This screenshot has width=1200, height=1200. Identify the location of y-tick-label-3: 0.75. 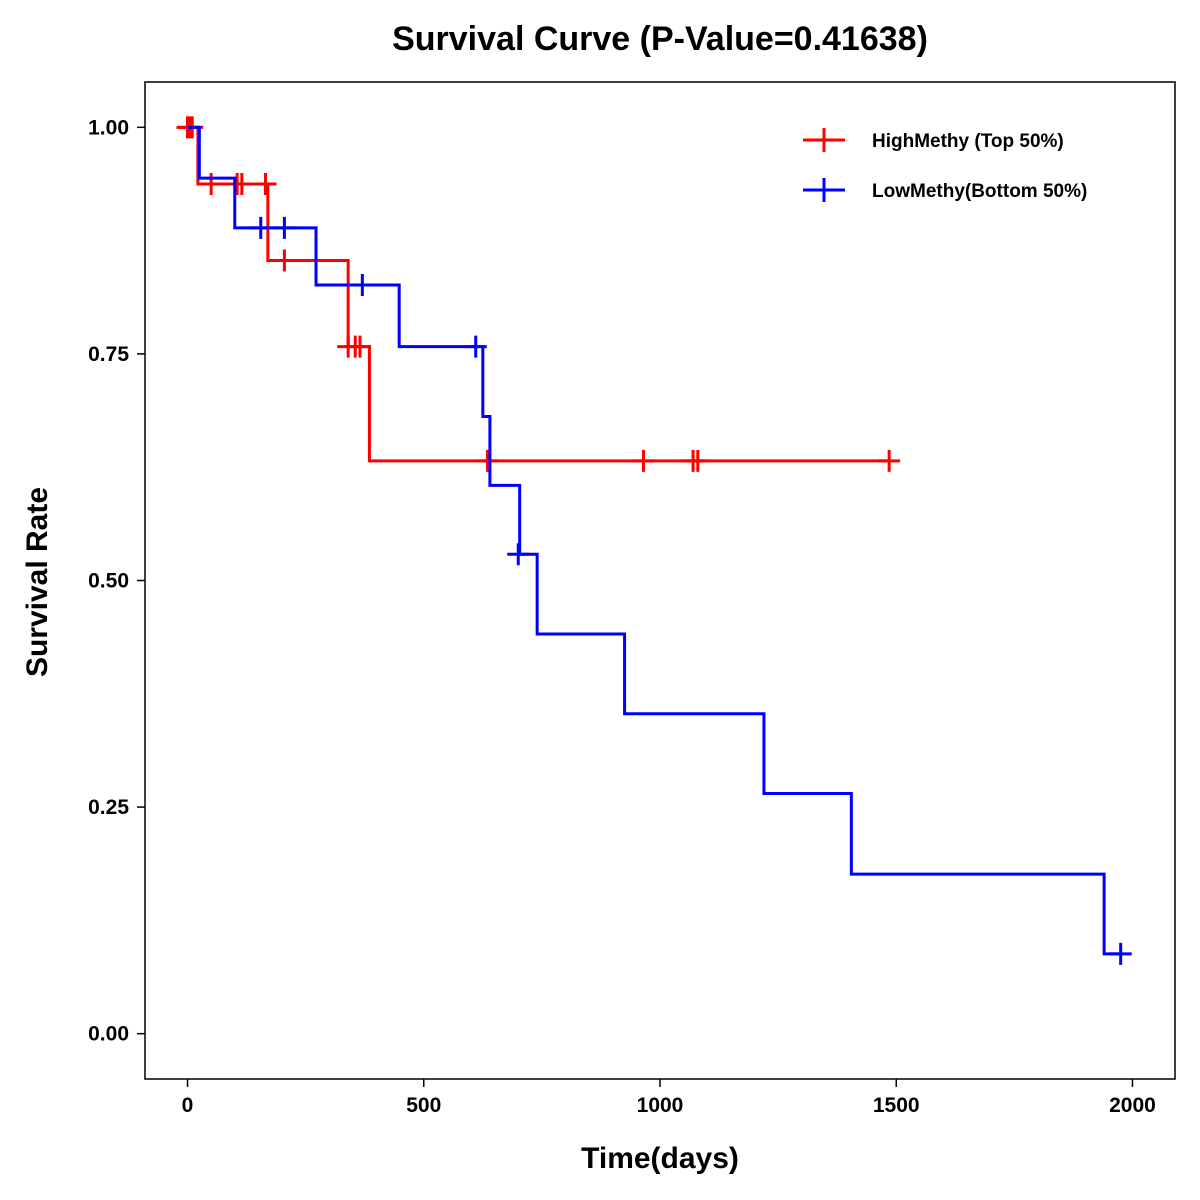
(108, 354).